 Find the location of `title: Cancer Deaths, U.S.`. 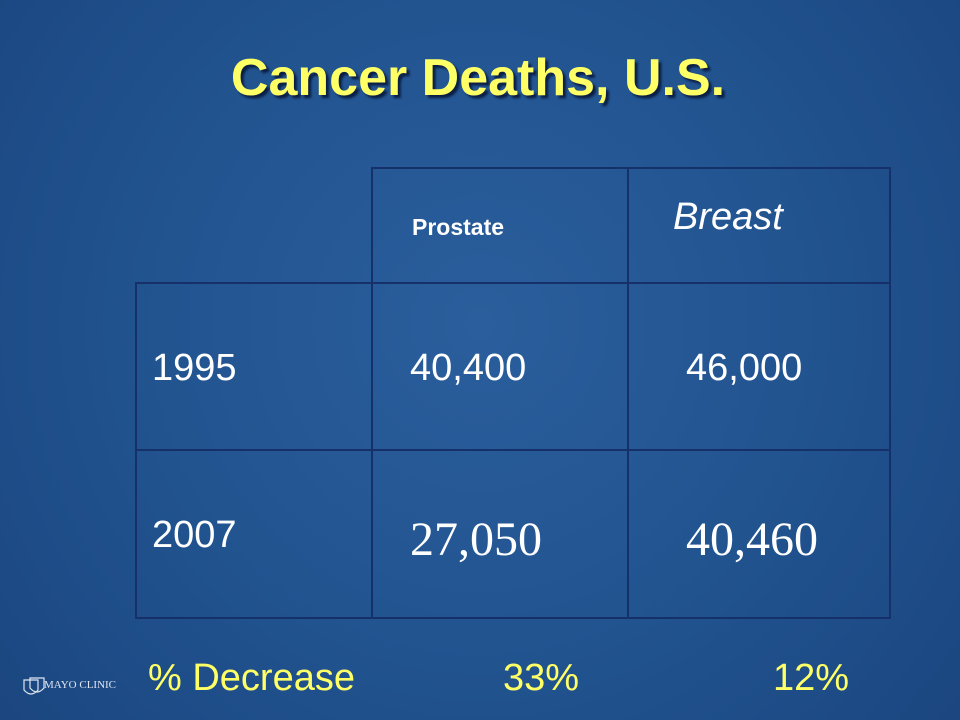

title: Cancer Deaths, U.S. is located at coordinates (478, 78).